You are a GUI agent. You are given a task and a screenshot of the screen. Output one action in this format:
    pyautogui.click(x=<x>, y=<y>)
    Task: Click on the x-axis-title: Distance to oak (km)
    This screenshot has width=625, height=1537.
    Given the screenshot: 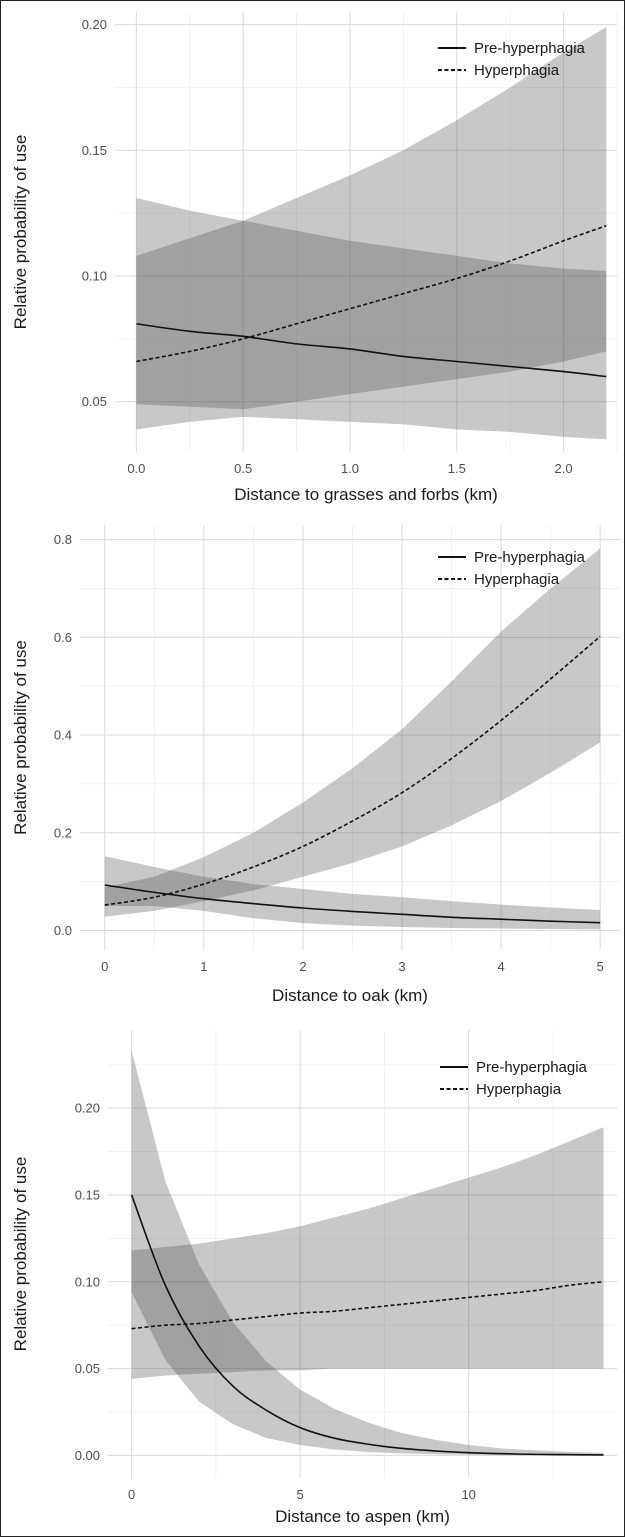 What is the action you would take?
    pyautogui.click(x=350, y=995)
    